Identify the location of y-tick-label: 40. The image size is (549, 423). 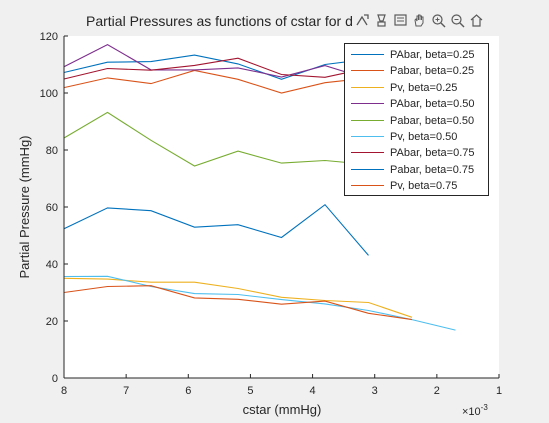
(52, 265).